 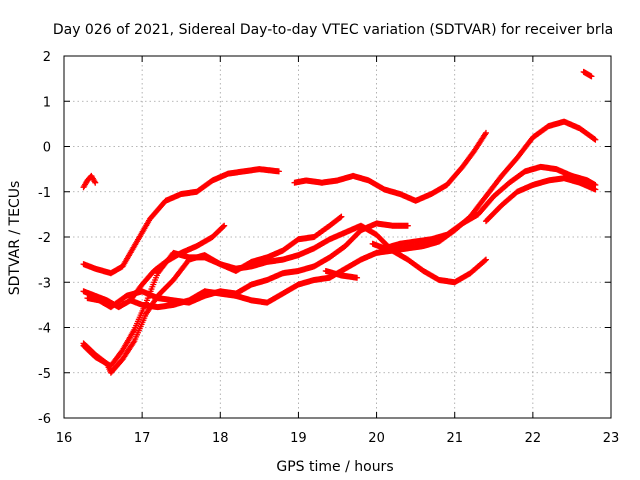 I want to click on y-tick-label: -1, so click(x=44, y=193).